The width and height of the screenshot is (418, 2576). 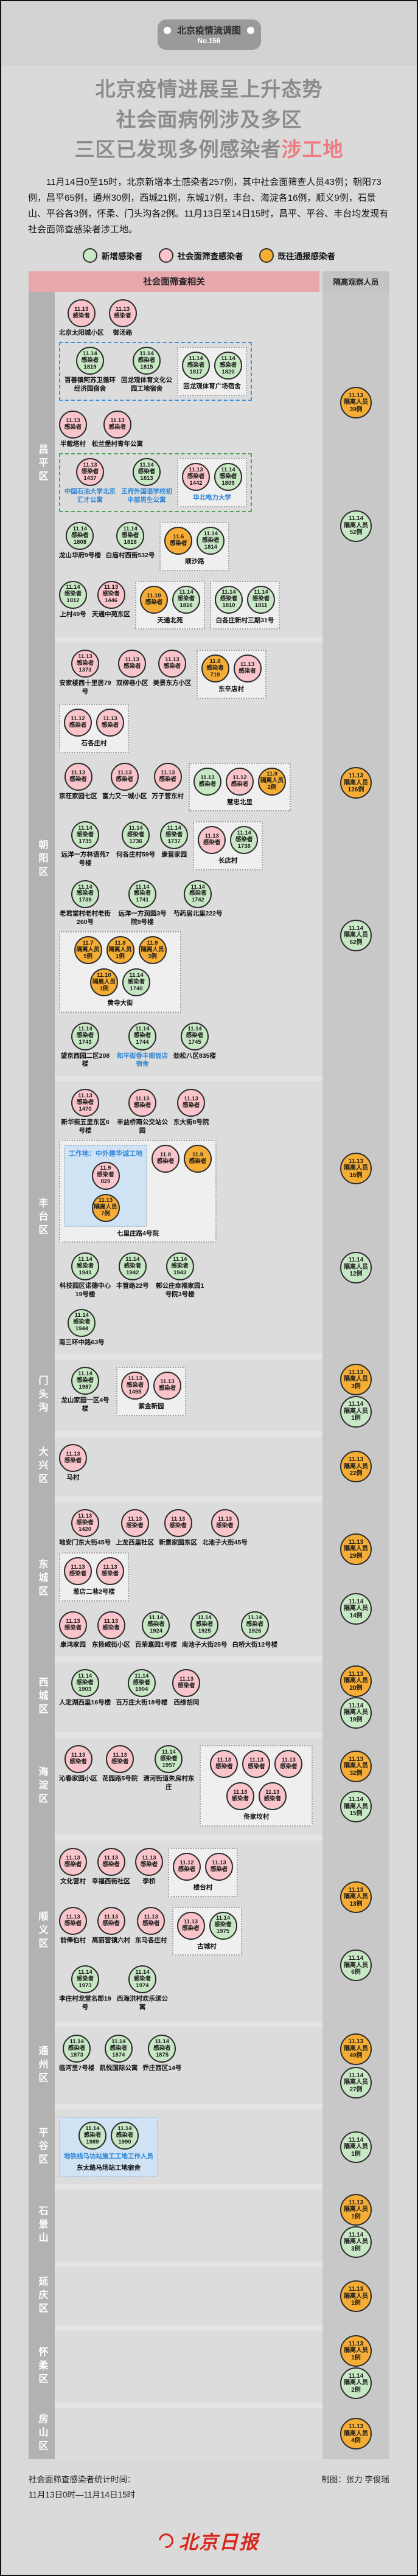 I want to click on location-label: 松兰堡村青年公寓, so click(x=117, y=444).